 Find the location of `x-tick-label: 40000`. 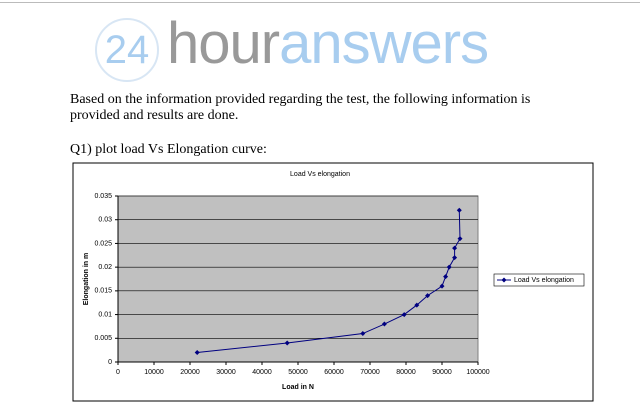

x-tick-label: 40000 is located at coordinates (262, 372).